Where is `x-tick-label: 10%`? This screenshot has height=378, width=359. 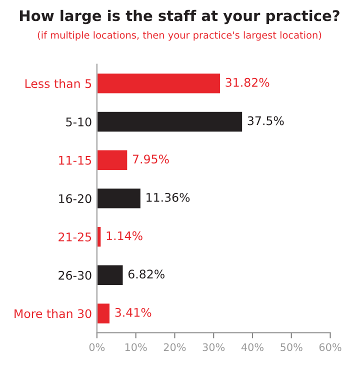
x-tick-label: 10% is located at coordinates (136, 347).